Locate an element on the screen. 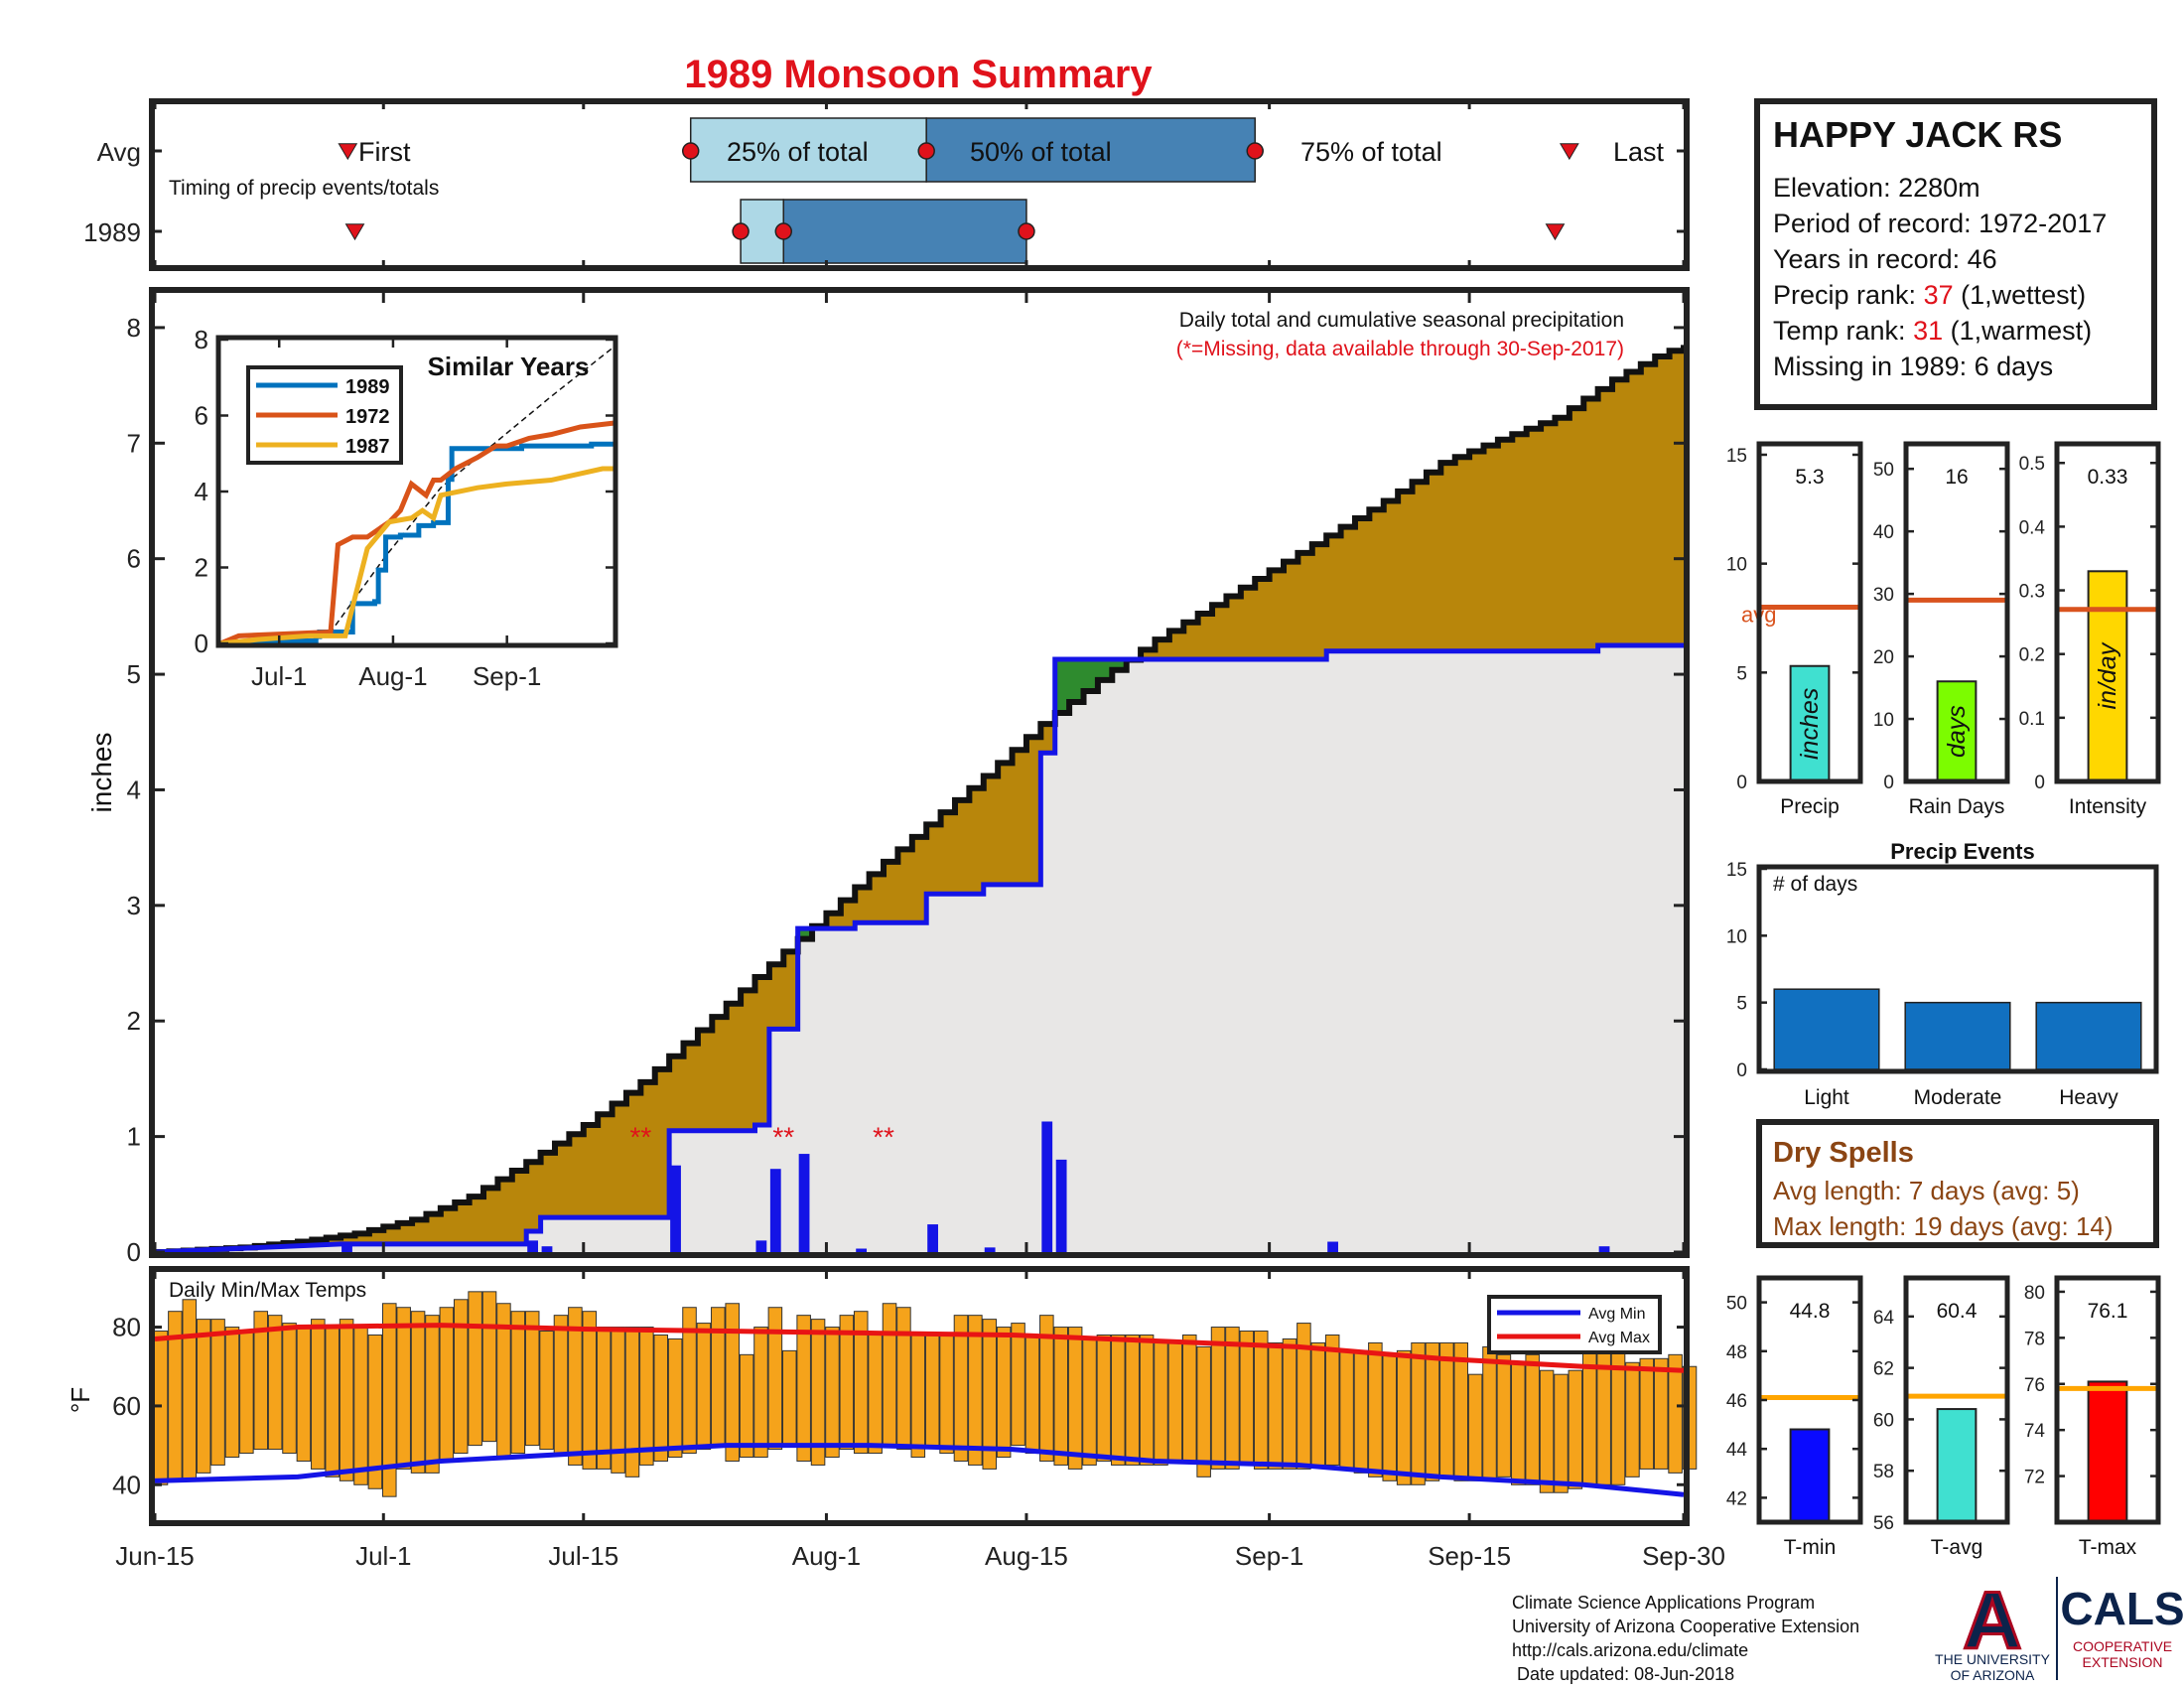  events-y-tick-label: 5 is located at coordinates (1741, 1004).